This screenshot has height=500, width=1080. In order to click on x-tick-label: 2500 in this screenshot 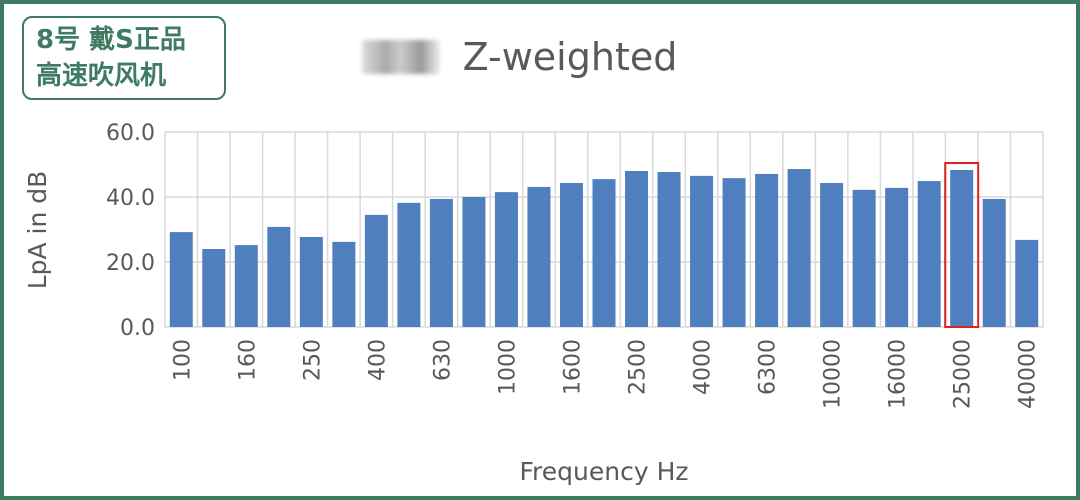, I will do `click(638, 367)`.